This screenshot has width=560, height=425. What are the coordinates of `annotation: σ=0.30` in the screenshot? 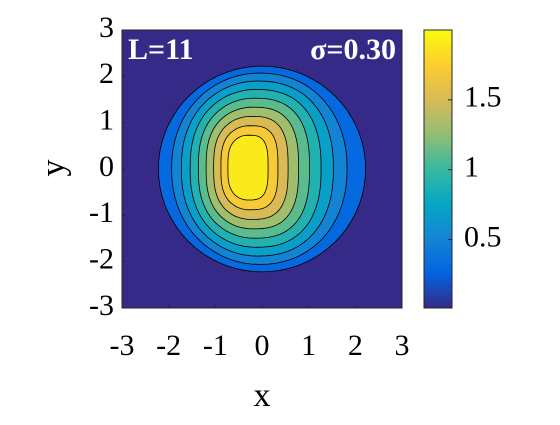 It's located at (353, 49).